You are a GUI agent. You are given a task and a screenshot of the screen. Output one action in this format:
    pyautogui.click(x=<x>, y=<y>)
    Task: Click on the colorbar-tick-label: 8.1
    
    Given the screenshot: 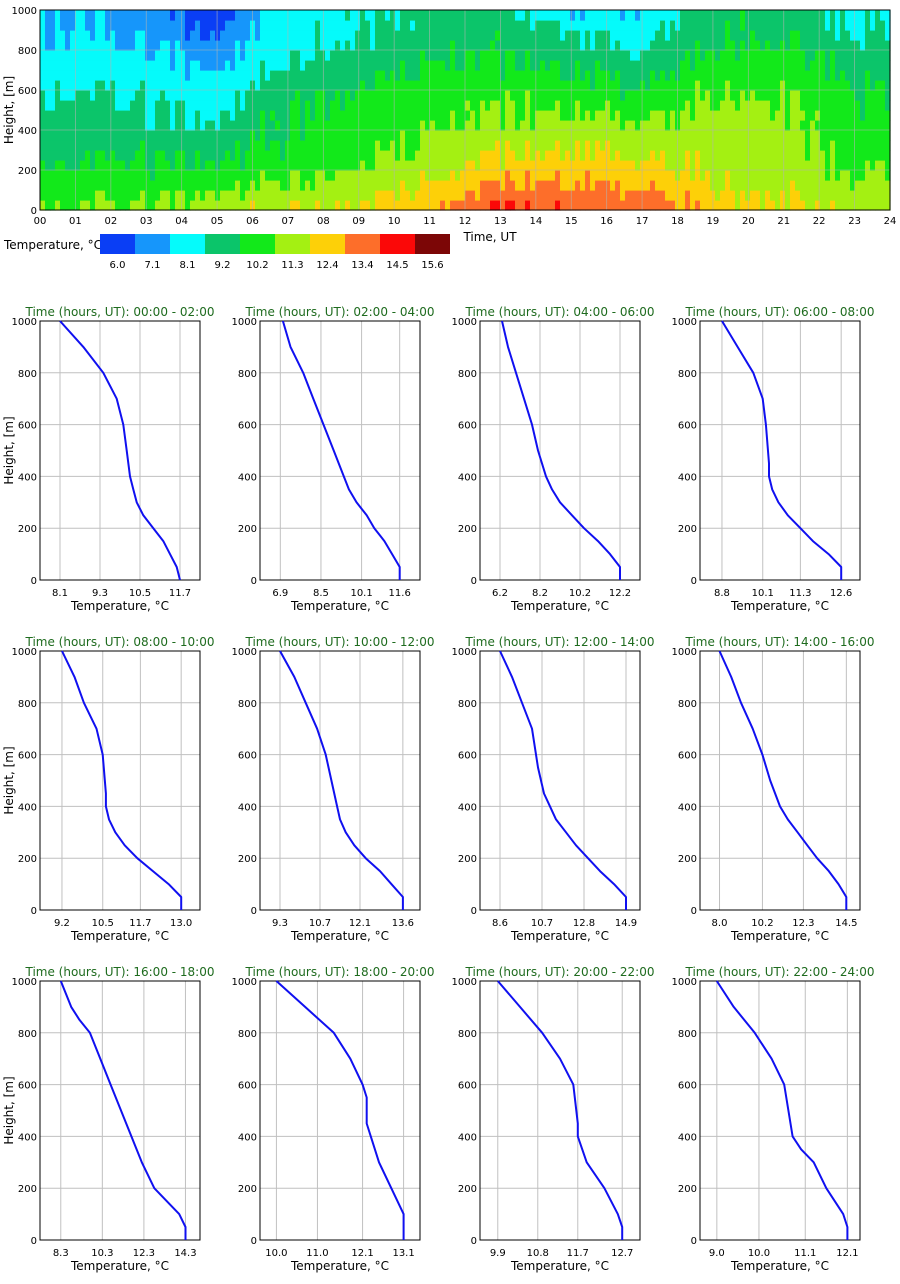 What is the action you would take?
    pyautogui.click(x=188, y=265)
    